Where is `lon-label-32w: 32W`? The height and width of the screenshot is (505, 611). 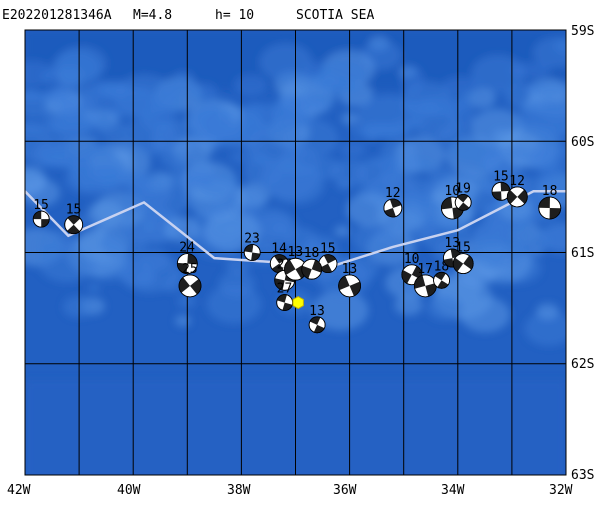 lon-label-32w: 32W is located at coordinates (561, 490).